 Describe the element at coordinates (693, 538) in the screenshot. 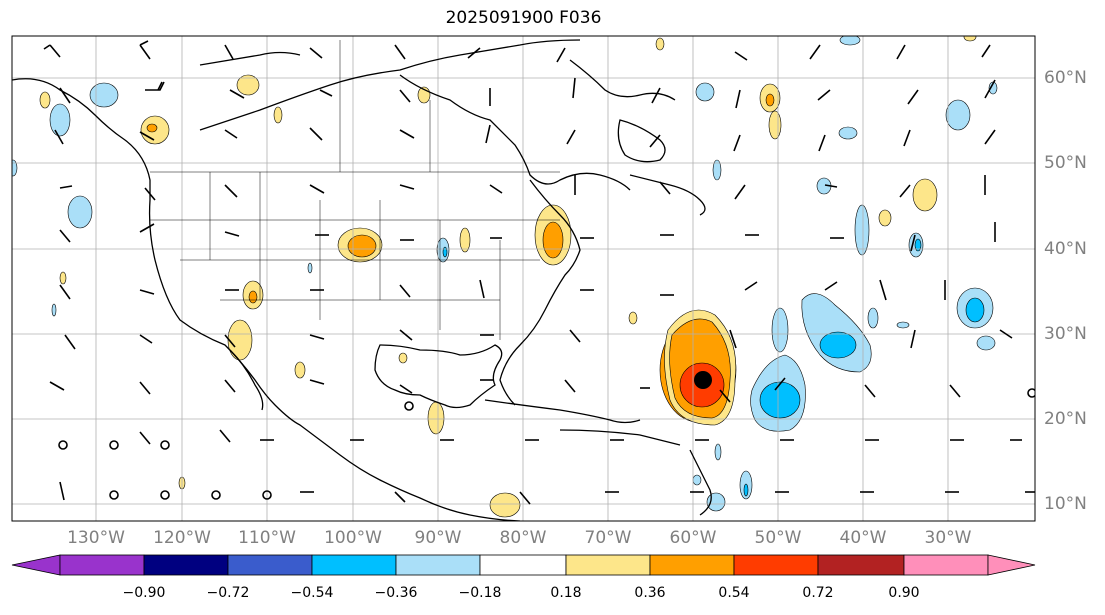

I see `lon-label: 60°W` at that location.